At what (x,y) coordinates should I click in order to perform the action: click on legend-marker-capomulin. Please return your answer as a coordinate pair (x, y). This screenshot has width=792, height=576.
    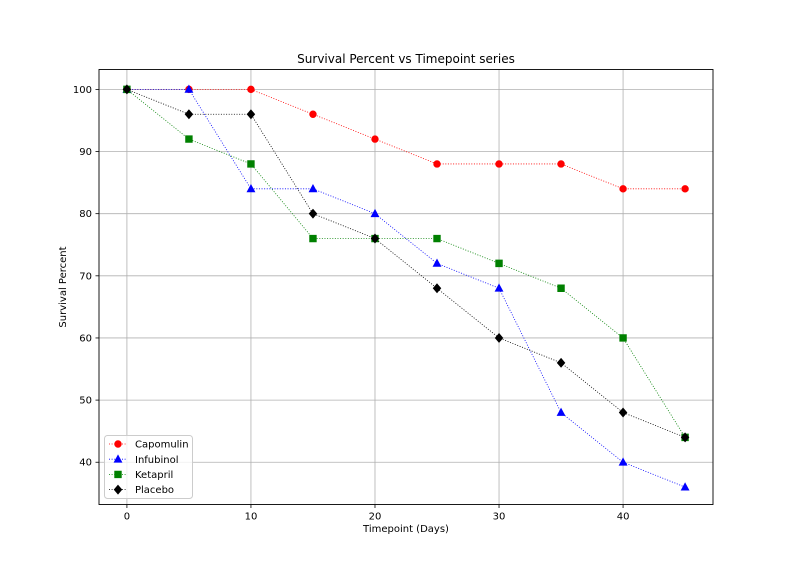
    Looking at the image, I should click on (118, 444).